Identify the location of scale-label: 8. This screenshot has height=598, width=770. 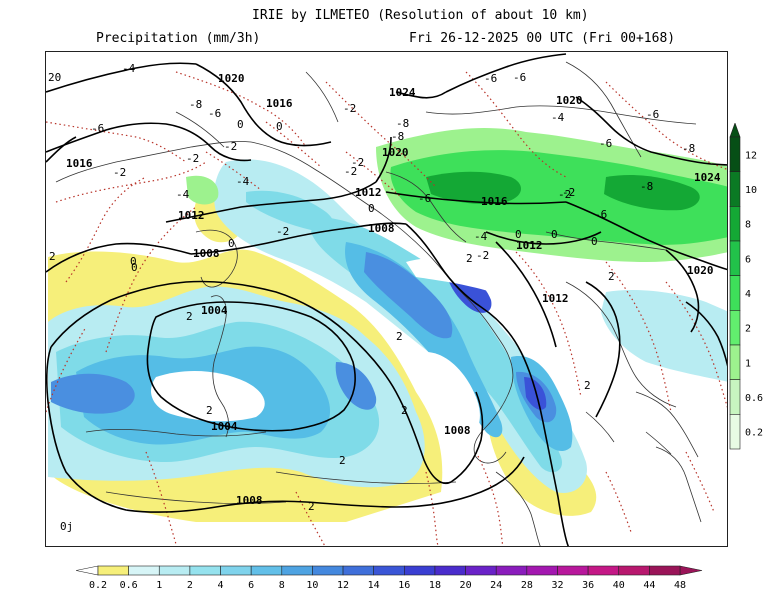
(748, 225).